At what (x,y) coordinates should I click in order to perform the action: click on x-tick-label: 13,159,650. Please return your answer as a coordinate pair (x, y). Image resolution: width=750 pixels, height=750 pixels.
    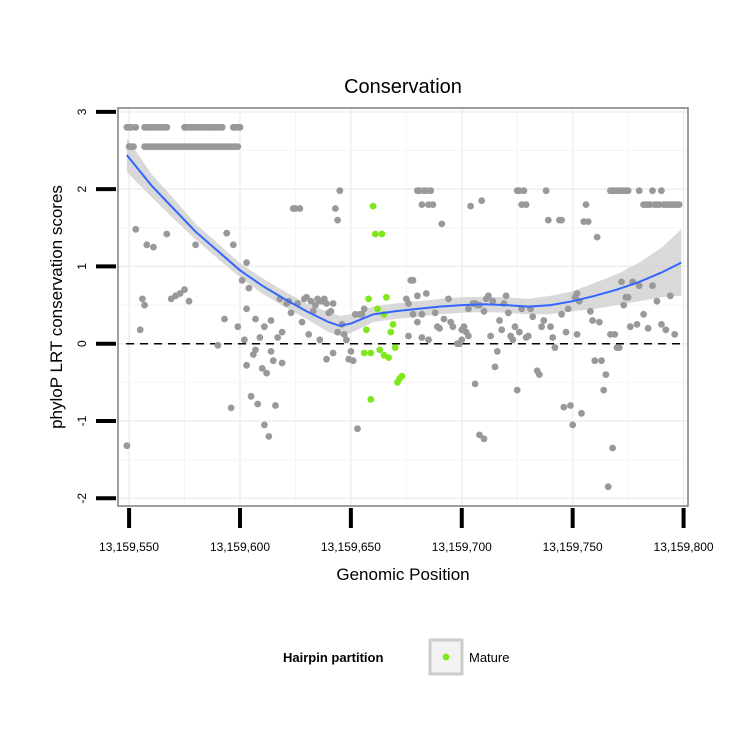
    Looking at the image, I should click on (351, 547).